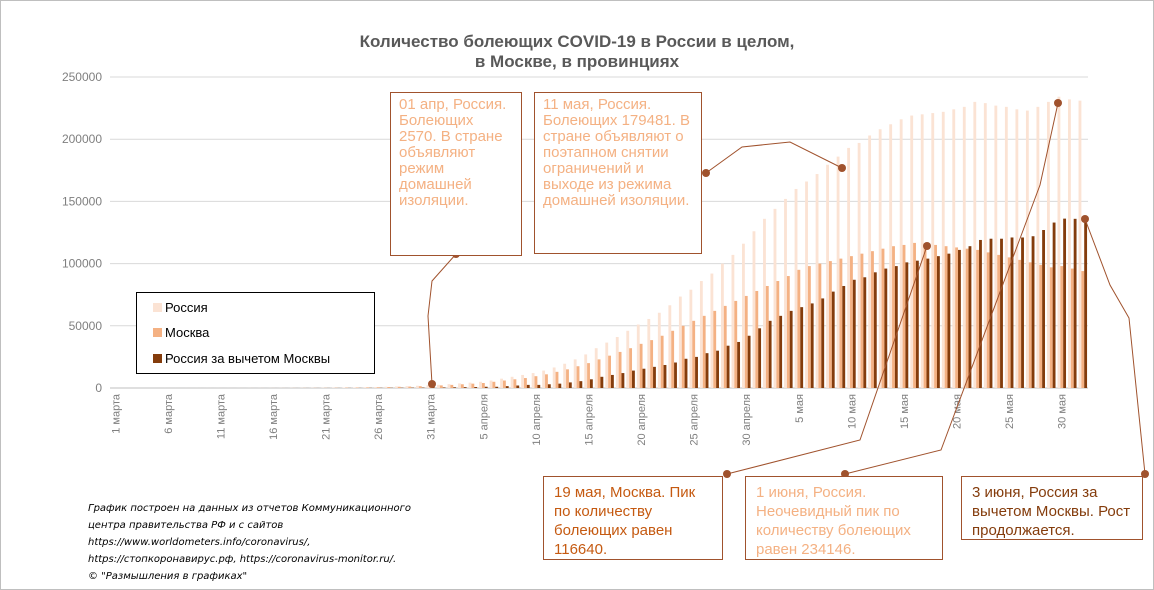 Image resolution: width=1154 pixels, height=590 pixels. Describe the element at coordinates (1085, 219) in the screenshot. I see `marker-a5-end` at that location.